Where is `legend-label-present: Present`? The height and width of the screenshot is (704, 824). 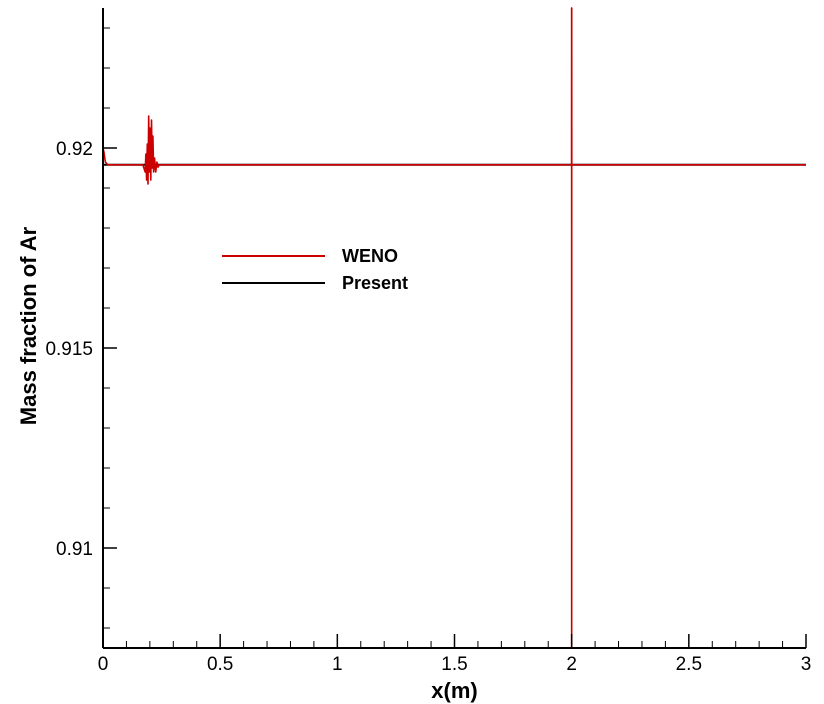
legend-label-present: Present is located at coordinates (375, 283).